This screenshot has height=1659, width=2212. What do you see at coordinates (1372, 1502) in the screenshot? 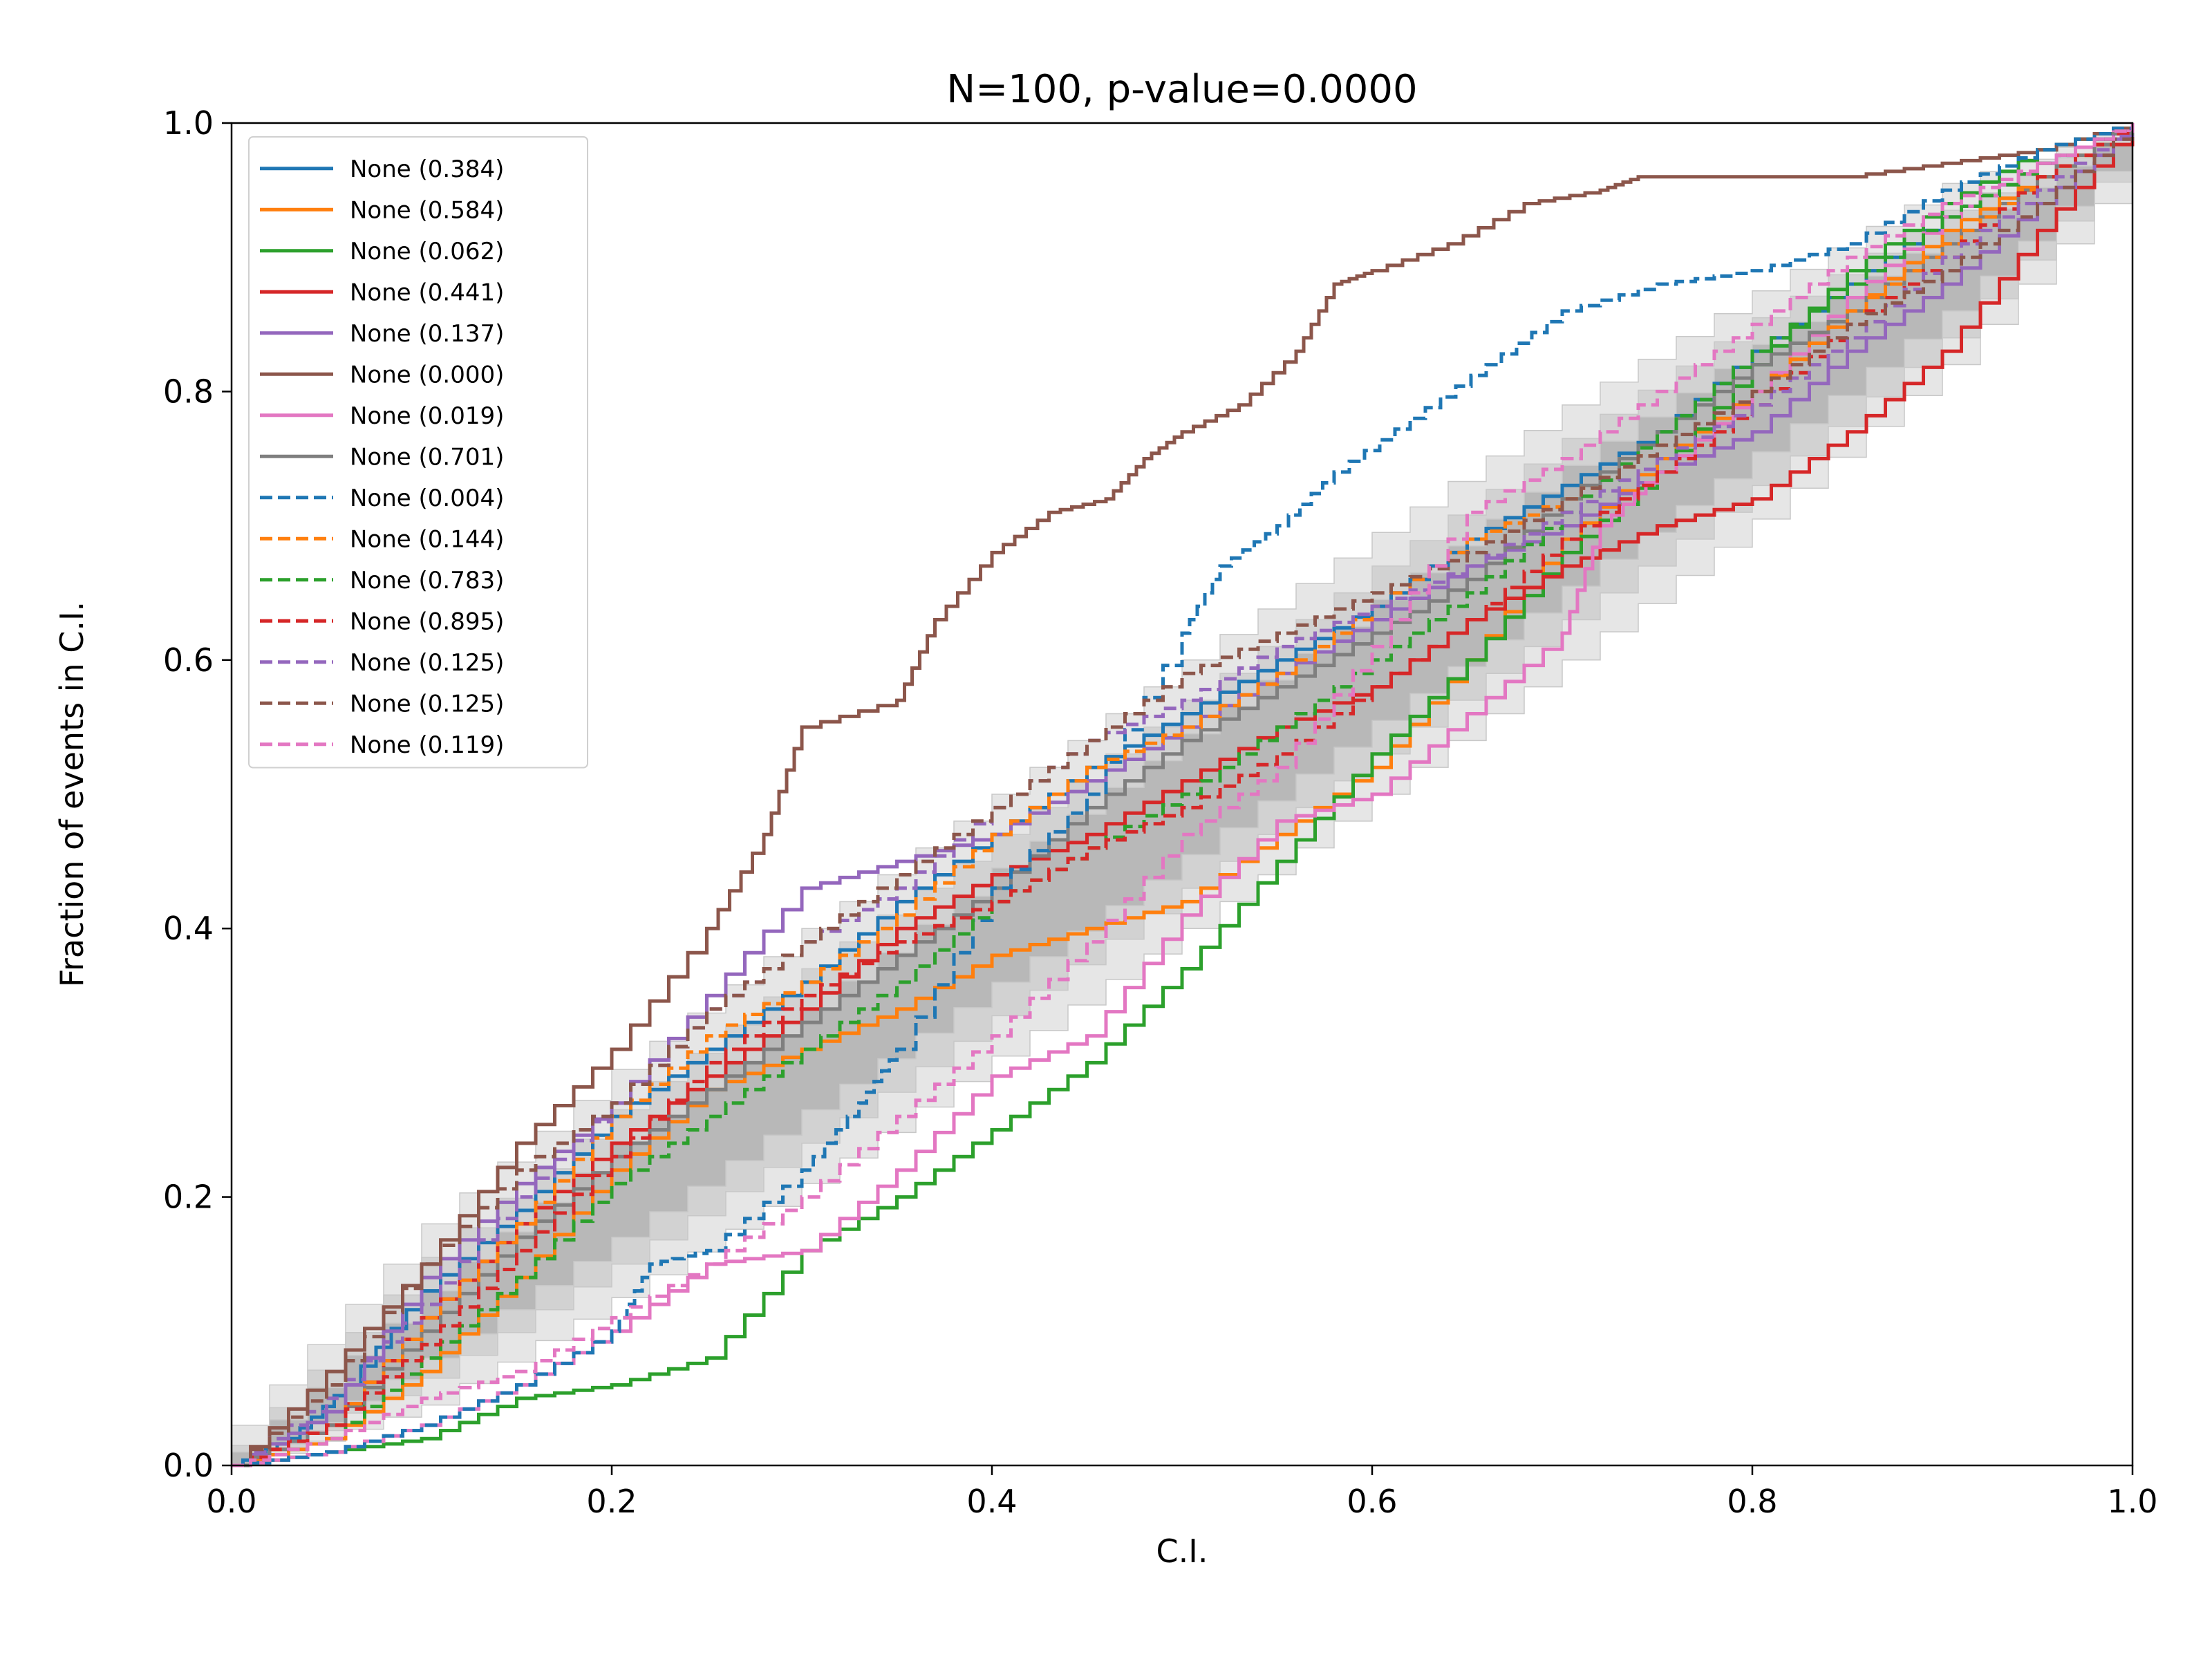
I see `x-tick-label: 0.6` at bounding box center [1372, 1502].